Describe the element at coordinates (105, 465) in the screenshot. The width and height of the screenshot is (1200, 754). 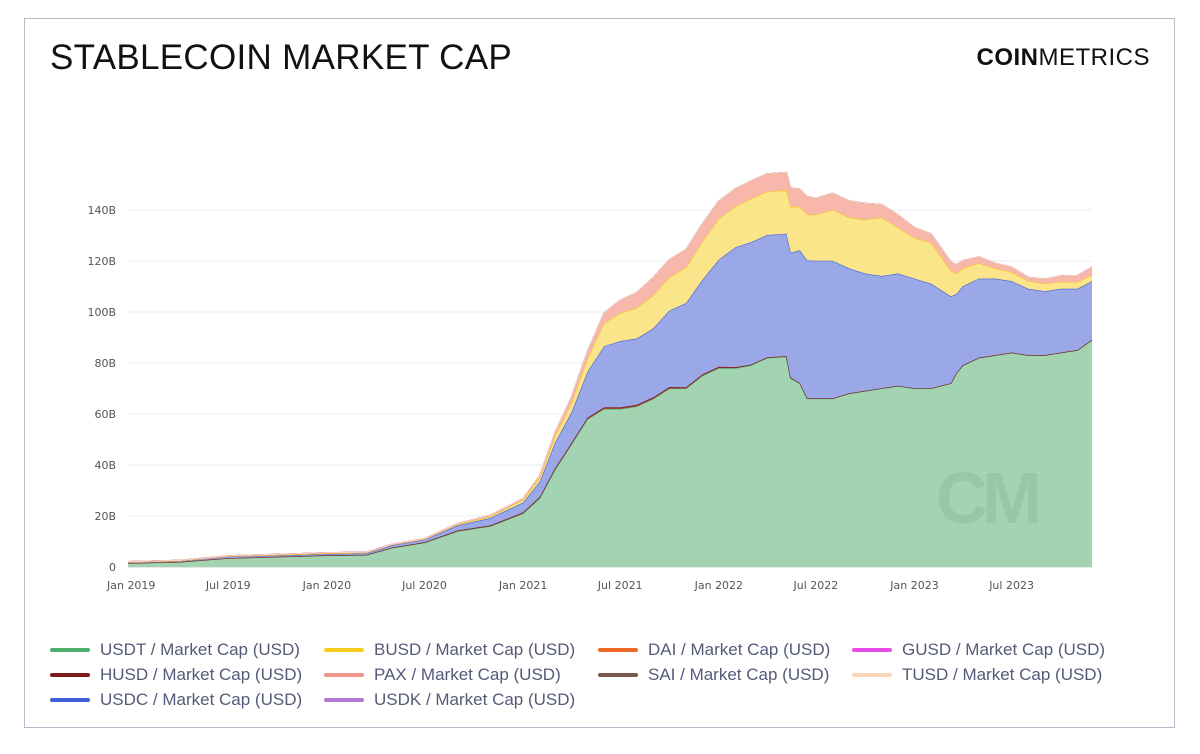
I see `y-tick-label: 40B` at that location.